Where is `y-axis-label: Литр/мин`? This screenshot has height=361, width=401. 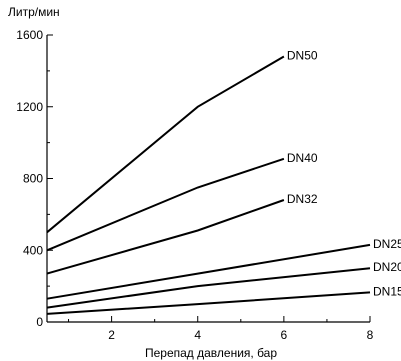 y-axis-label: Литр/мин is located at coordinates (34, 12).